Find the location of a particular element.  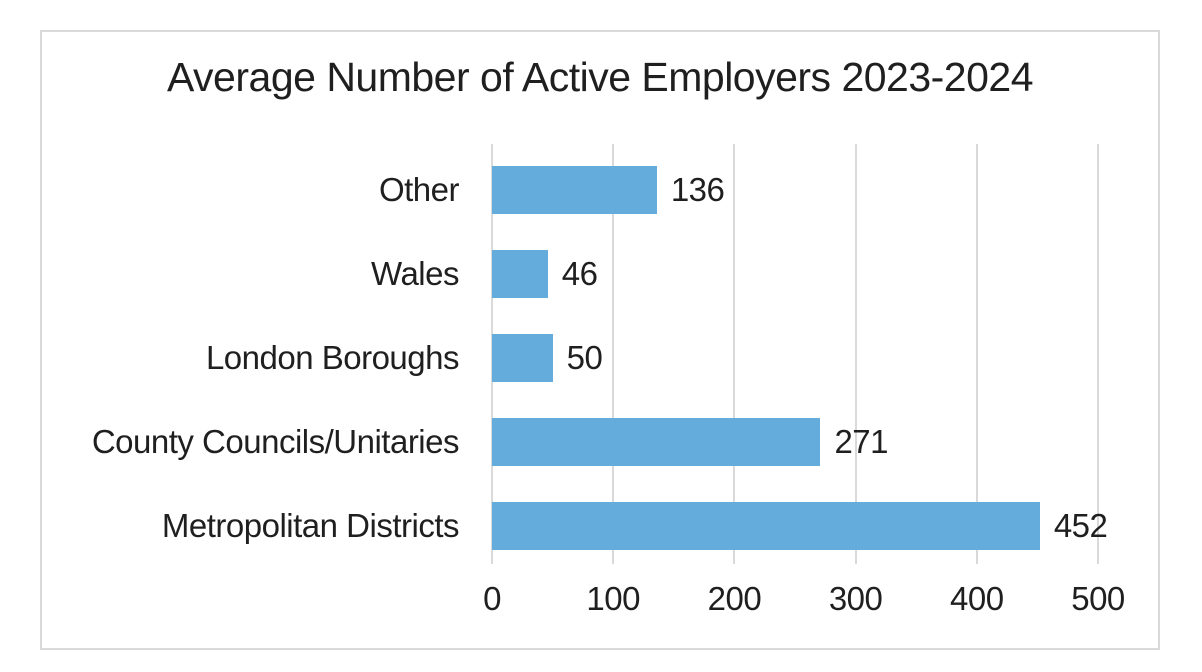

x-axis: 0 100 200 300 400 500 is located at coordinates (804, 602).